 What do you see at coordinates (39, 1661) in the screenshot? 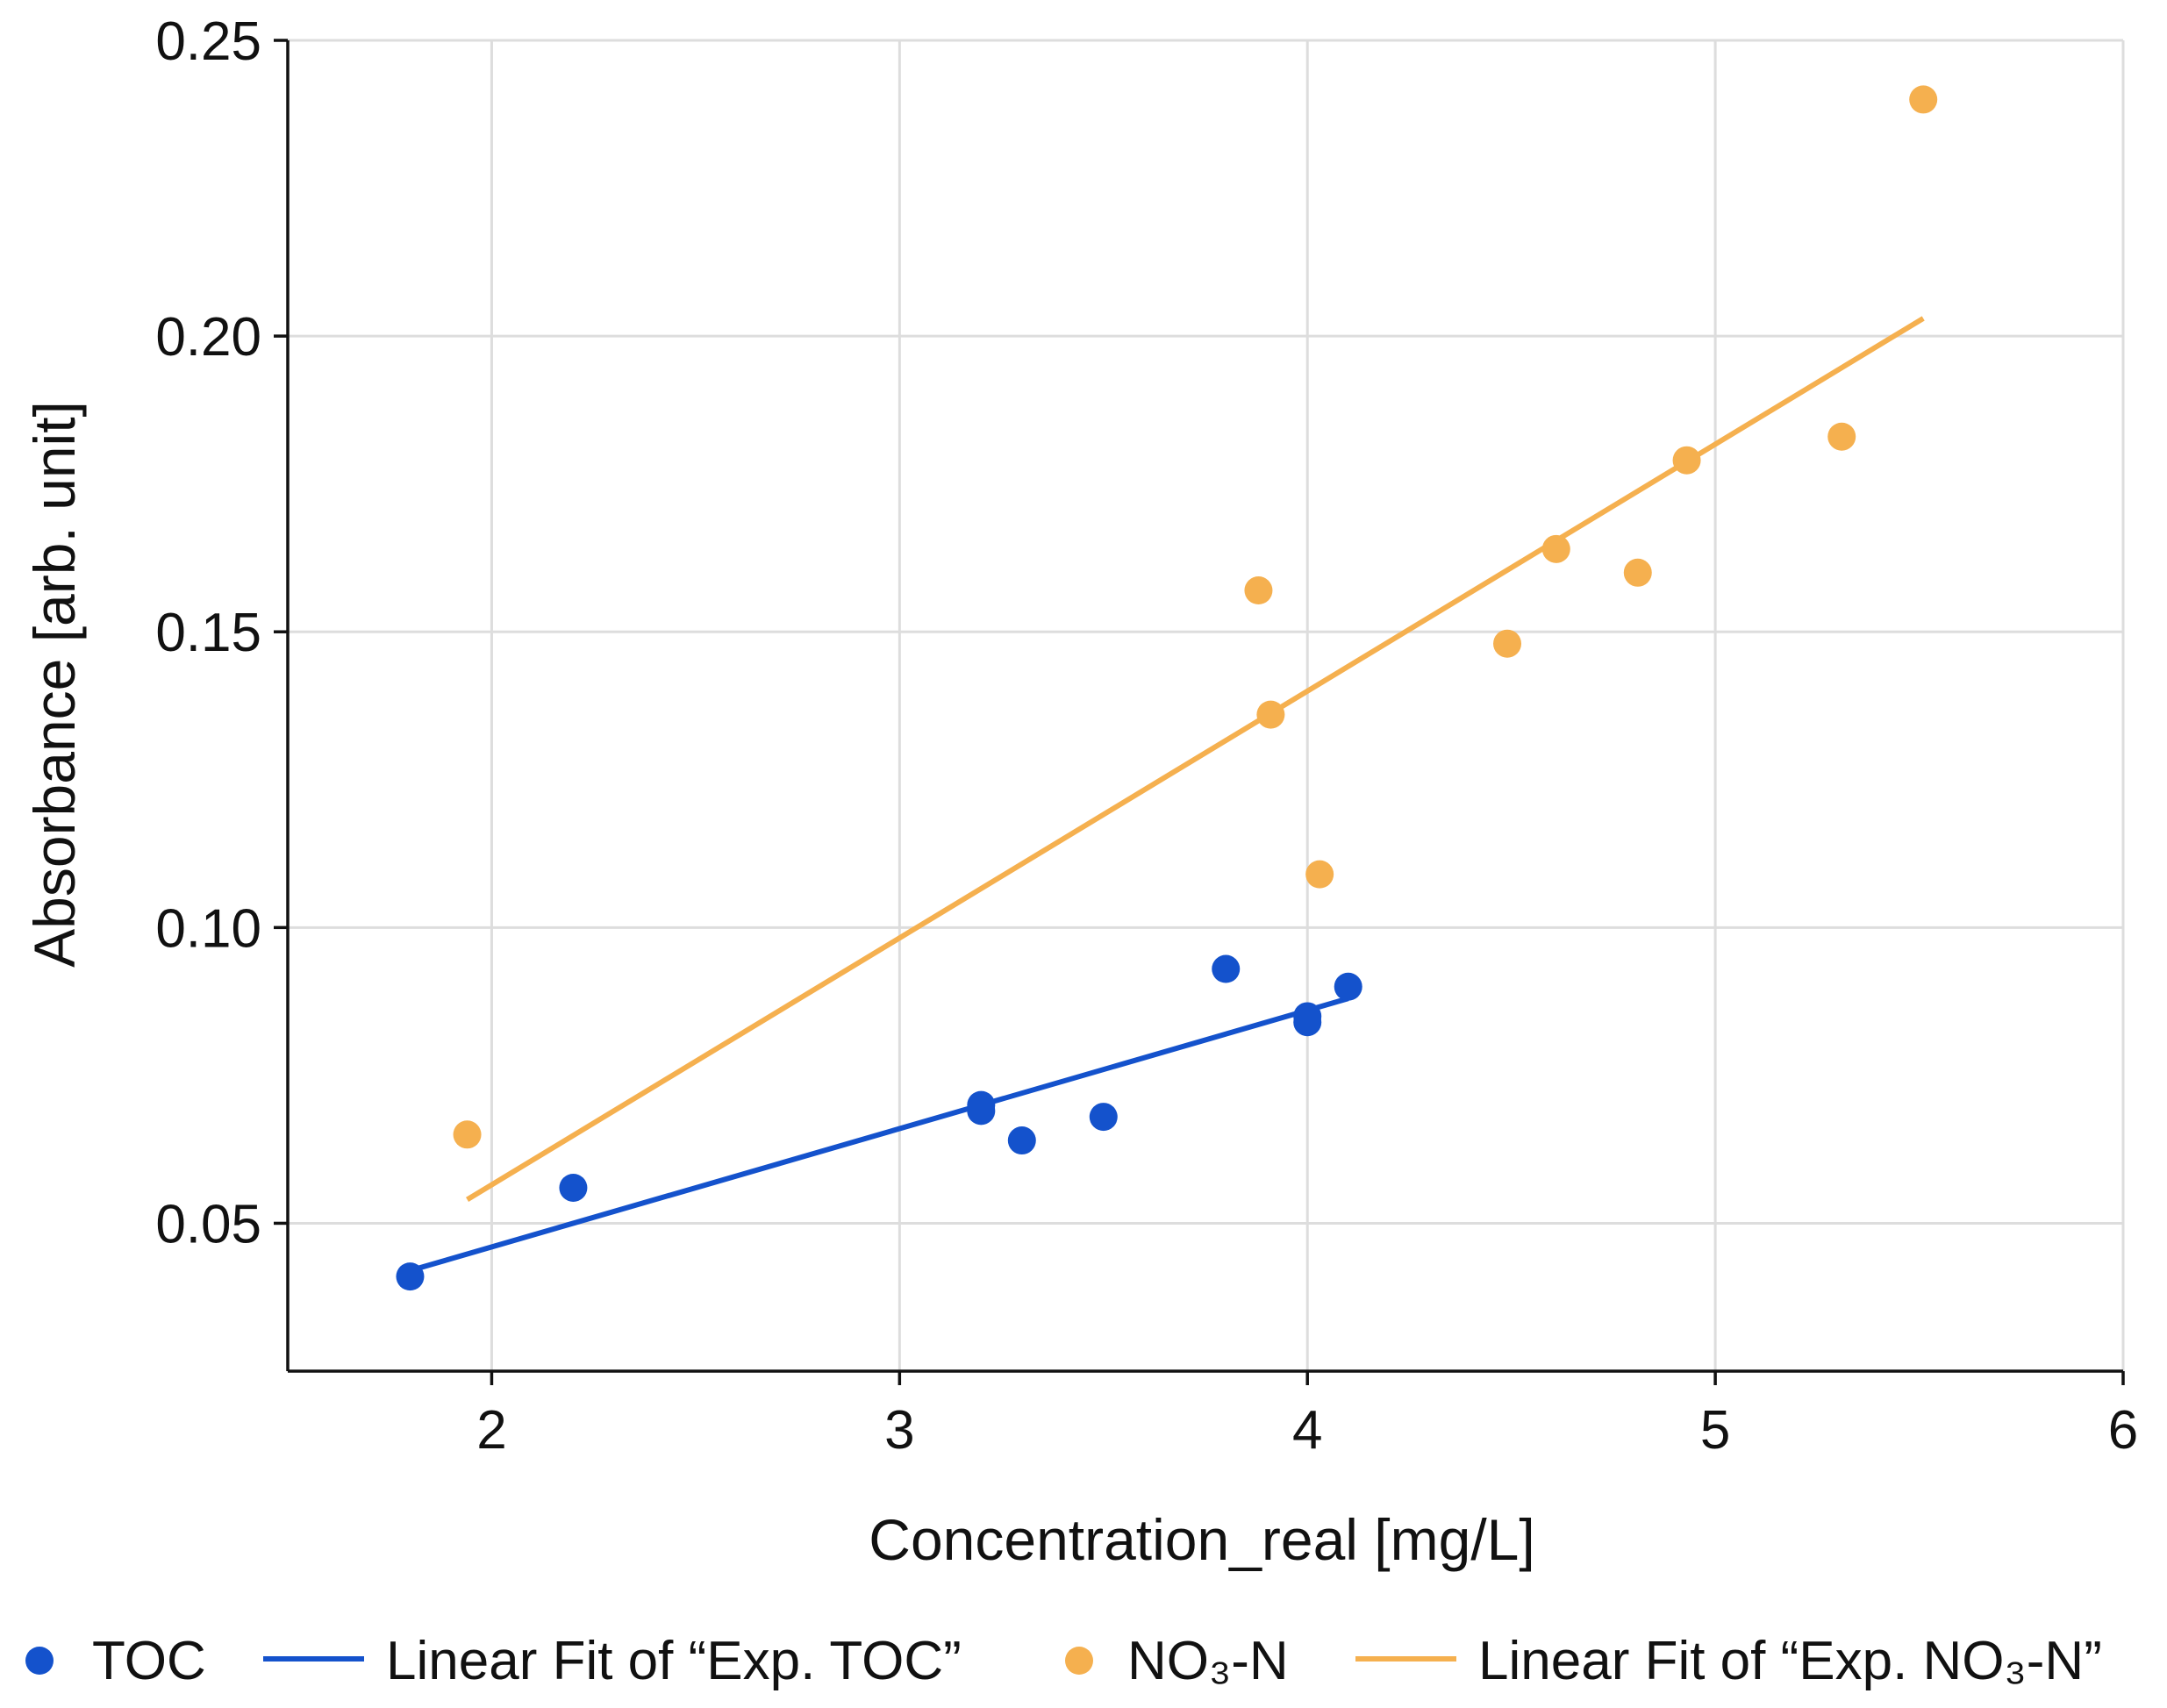
I see `legend-marker-toc` at bounding box center [39, 1661].